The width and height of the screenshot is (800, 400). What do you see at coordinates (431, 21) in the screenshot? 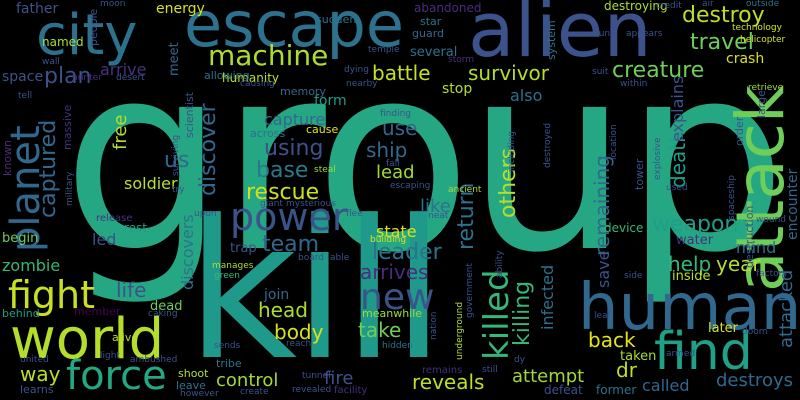
I see `word-star: star` at bounding box center [431, 21].